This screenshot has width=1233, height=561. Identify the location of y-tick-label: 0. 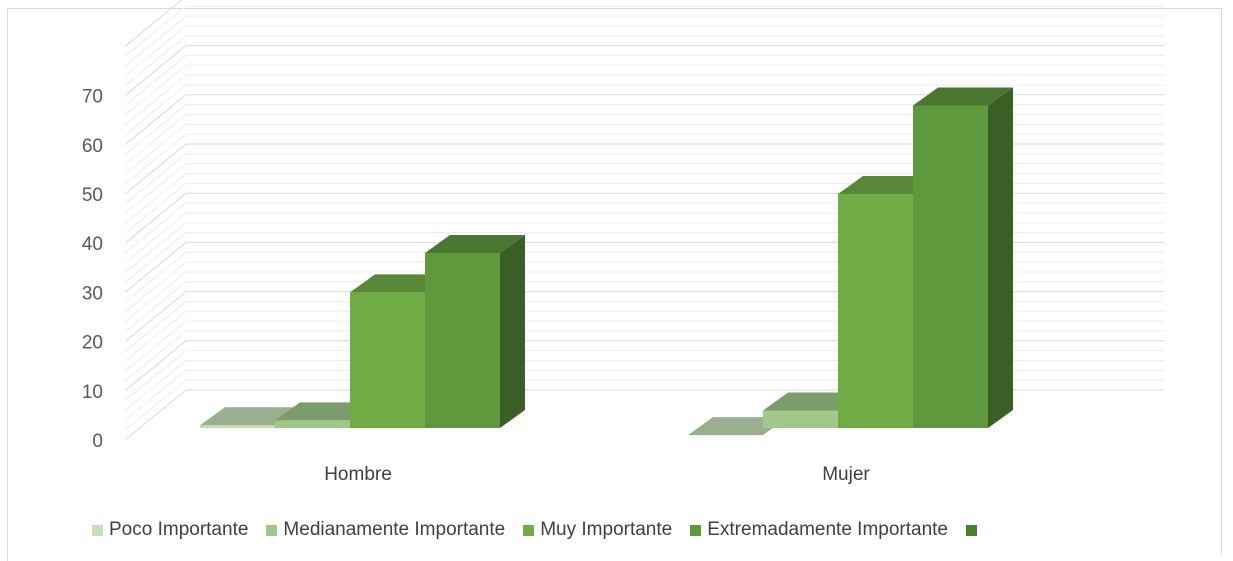
(97, 441).